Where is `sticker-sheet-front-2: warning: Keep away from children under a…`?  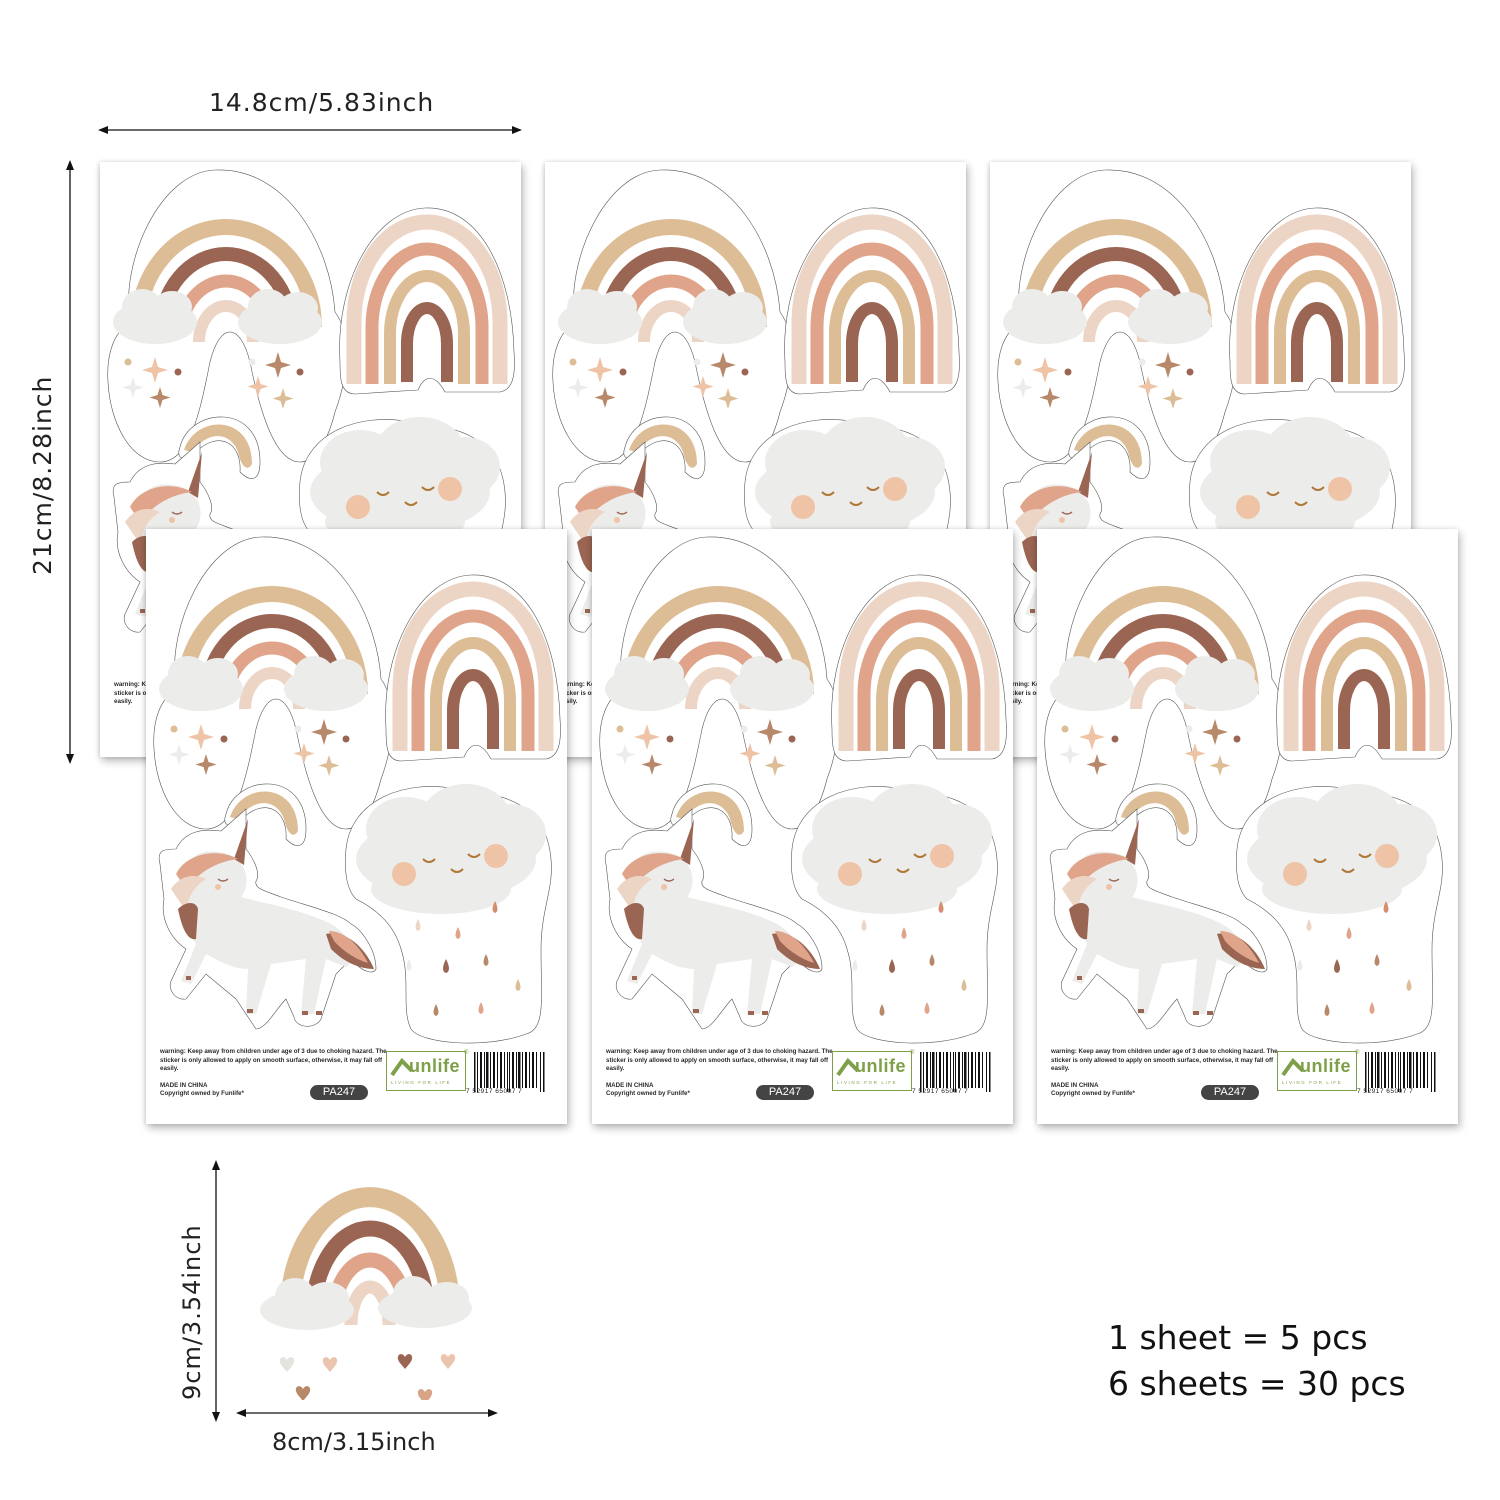 sticker-sheet-front-2: warning: Keep away from children under a… is located at coordinates (802, 826).